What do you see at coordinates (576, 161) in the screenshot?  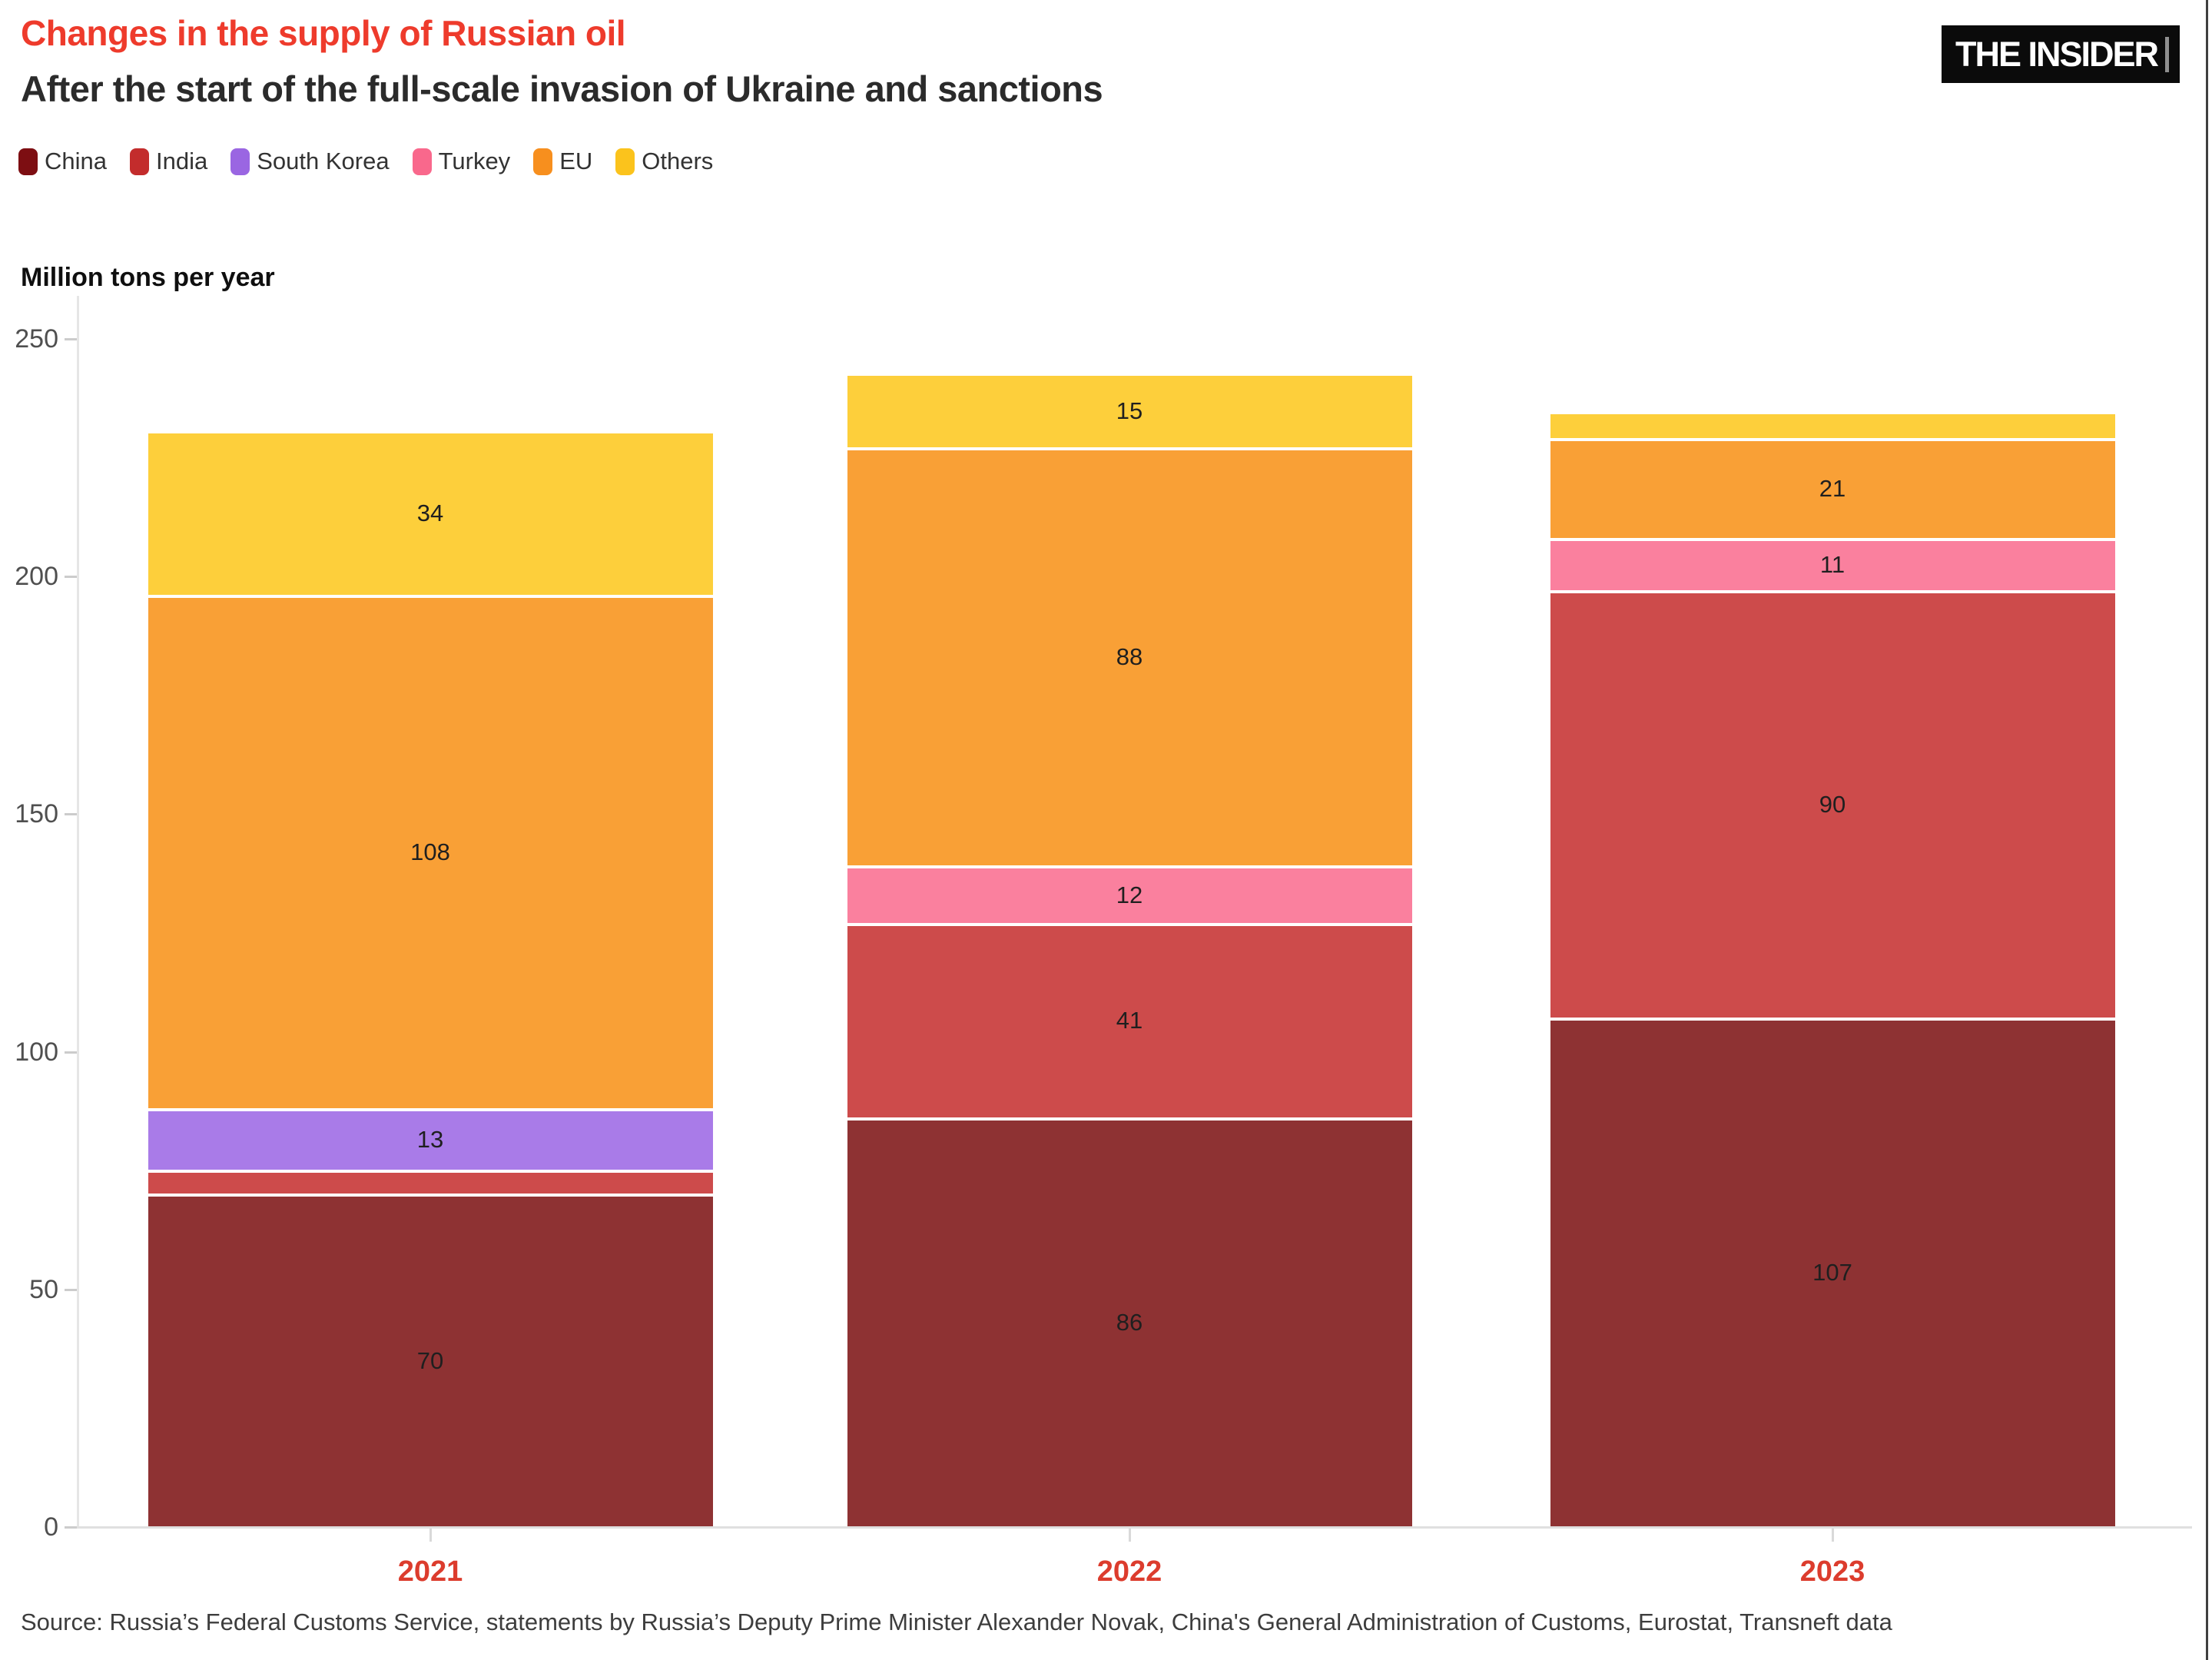 I see `legend-label: EU` at bounding box center [576, 161].